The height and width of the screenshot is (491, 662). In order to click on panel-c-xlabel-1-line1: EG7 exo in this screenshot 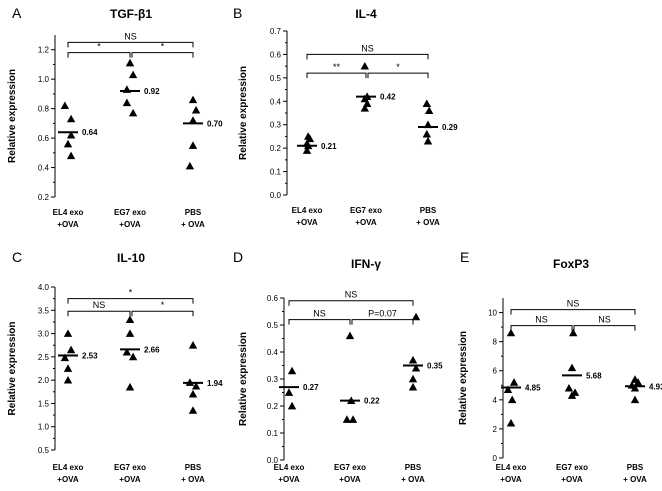, I will do `click(130, 467)`.